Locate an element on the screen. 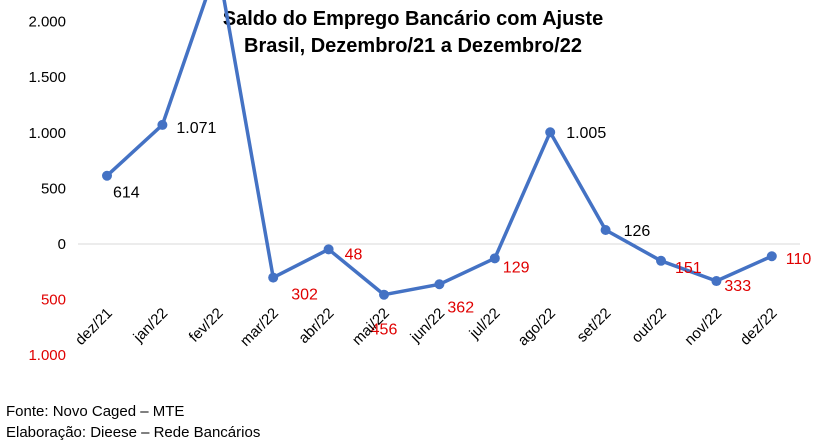 Image resolution: width=826 pixels, height=448 pixels. data-label: 151 is located at coordinates (688, 268).